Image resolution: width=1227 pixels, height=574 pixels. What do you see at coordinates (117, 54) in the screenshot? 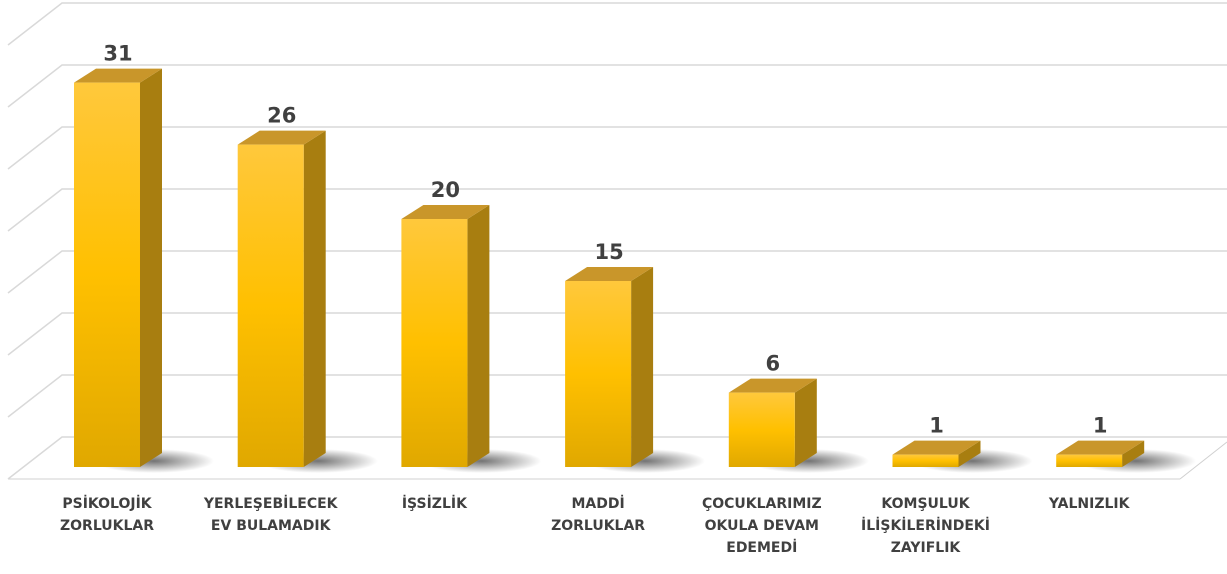
I see `value-label: 31` at bounding box center [117, 54].